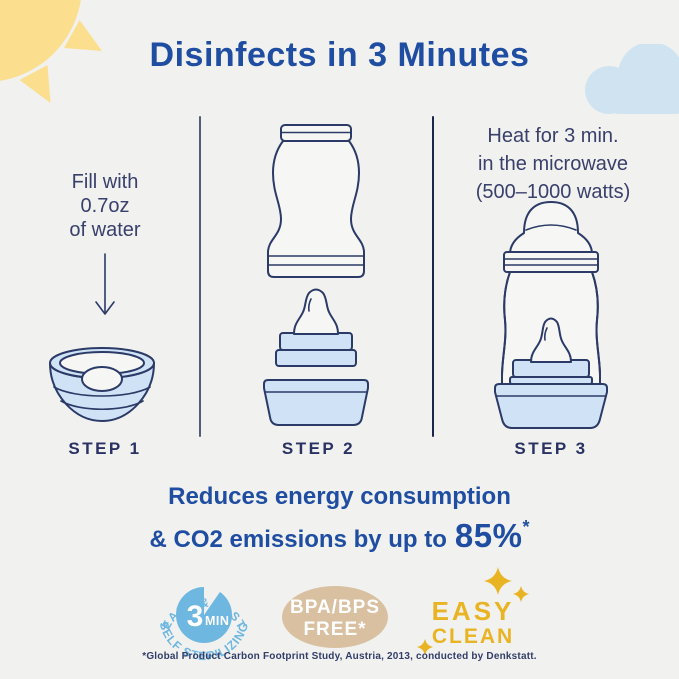 This screenshot has width=679, height=679. I want to click on step3-instruction-line: (500–1000 watts), so click(553, 192).